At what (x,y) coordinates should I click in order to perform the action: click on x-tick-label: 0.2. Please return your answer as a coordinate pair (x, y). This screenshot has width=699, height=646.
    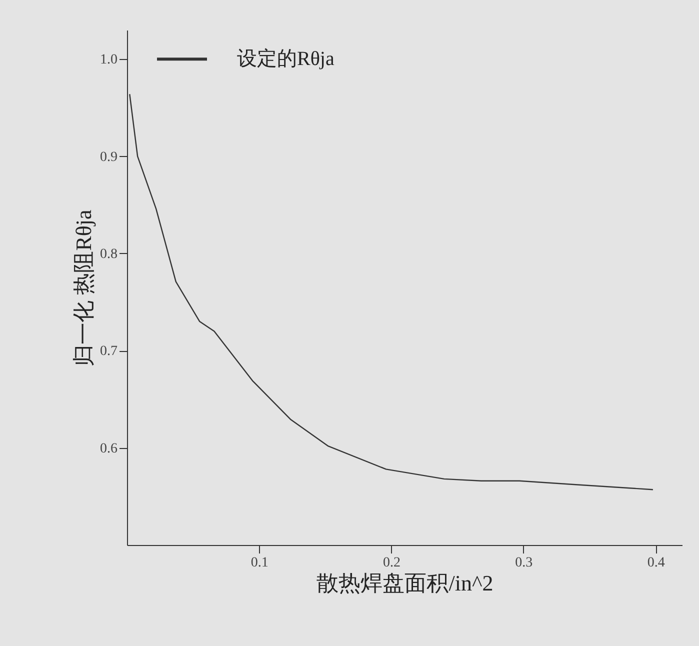
    Looking at the image, I should click on (392, 563).